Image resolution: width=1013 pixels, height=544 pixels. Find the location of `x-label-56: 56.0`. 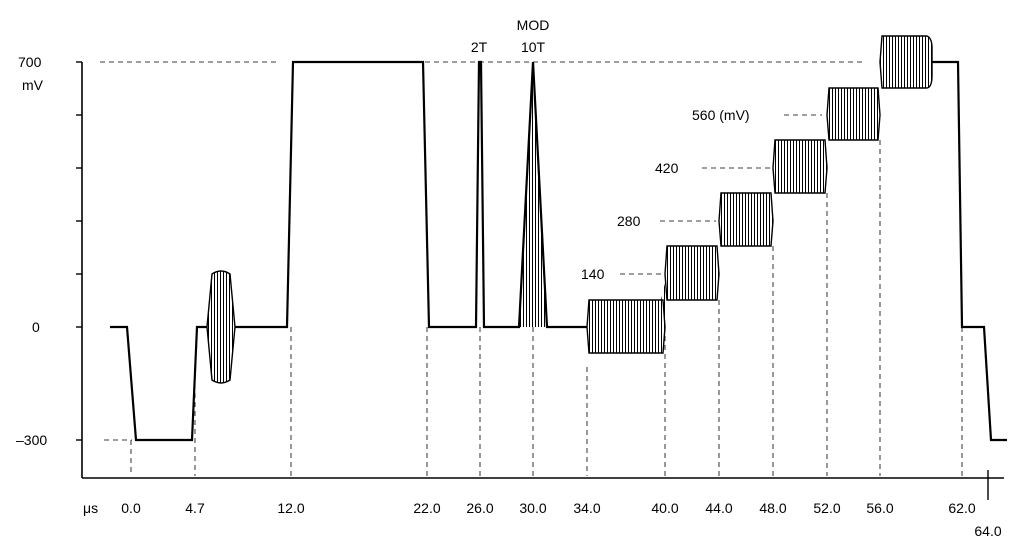

x-label-56: 56.0 is located at coordinates (879, 508).